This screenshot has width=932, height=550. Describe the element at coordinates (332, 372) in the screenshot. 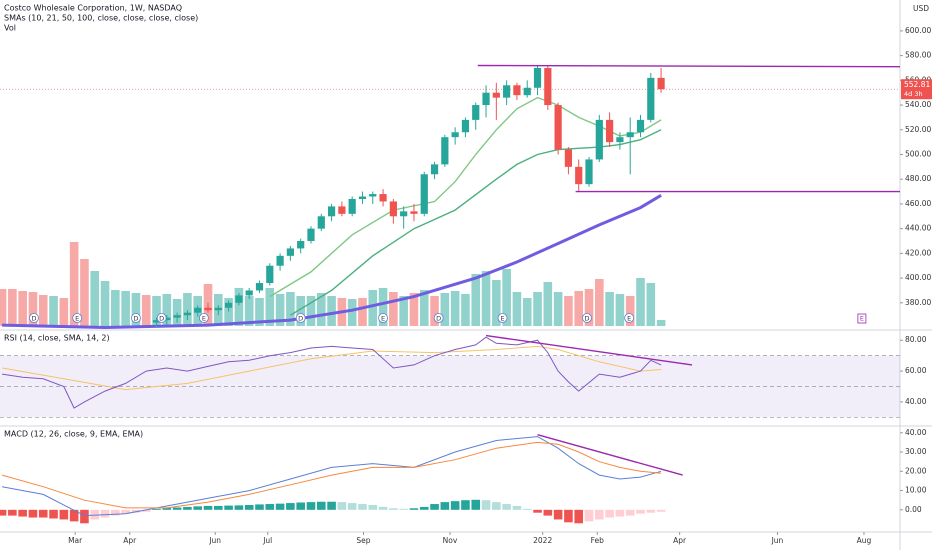

I see `rsi-line` at that location.